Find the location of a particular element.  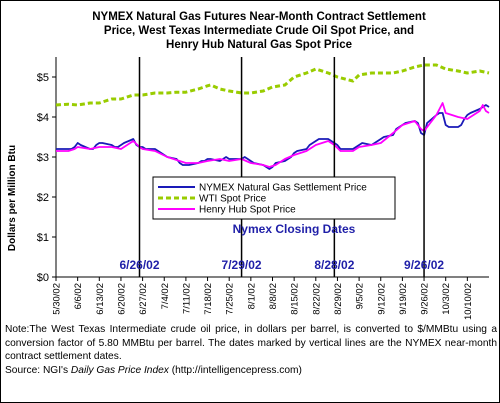

x-tick-label: 9/5/02 is located at coordinates (360, 296).